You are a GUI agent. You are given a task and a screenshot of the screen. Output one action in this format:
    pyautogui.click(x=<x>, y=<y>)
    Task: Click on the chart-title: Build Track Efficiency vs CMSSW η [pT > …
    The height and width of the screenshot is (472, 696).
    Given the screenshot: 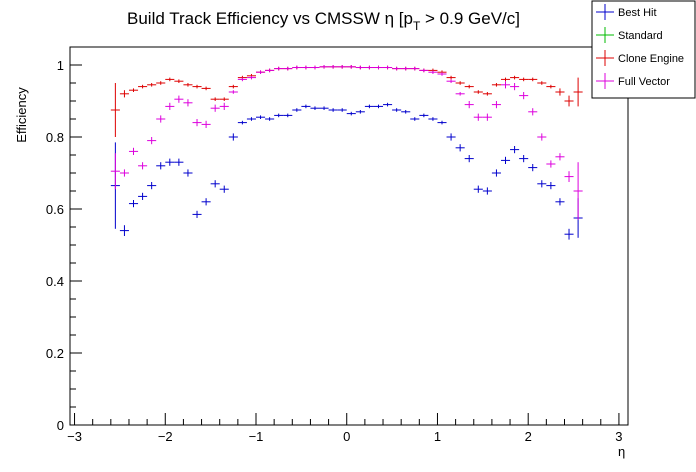 What is the action you would take?
    pyautogui.click(x=323, y=21)
    